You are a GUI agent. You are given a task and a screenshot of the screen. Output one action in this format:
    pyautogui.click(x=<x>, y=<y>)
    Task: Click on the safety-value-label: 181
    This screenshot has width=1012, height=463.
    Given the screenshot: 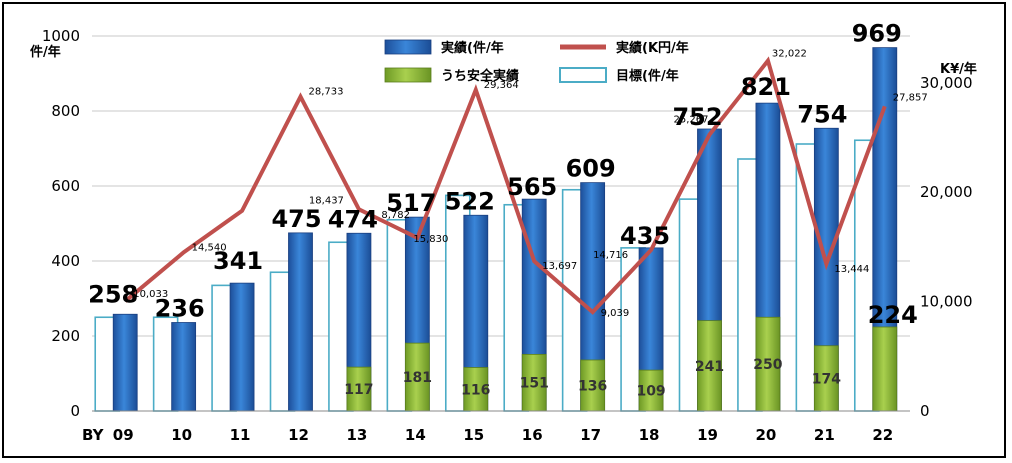 What is the action you would take?
    pyautogui.click(x=417, y=378)
    